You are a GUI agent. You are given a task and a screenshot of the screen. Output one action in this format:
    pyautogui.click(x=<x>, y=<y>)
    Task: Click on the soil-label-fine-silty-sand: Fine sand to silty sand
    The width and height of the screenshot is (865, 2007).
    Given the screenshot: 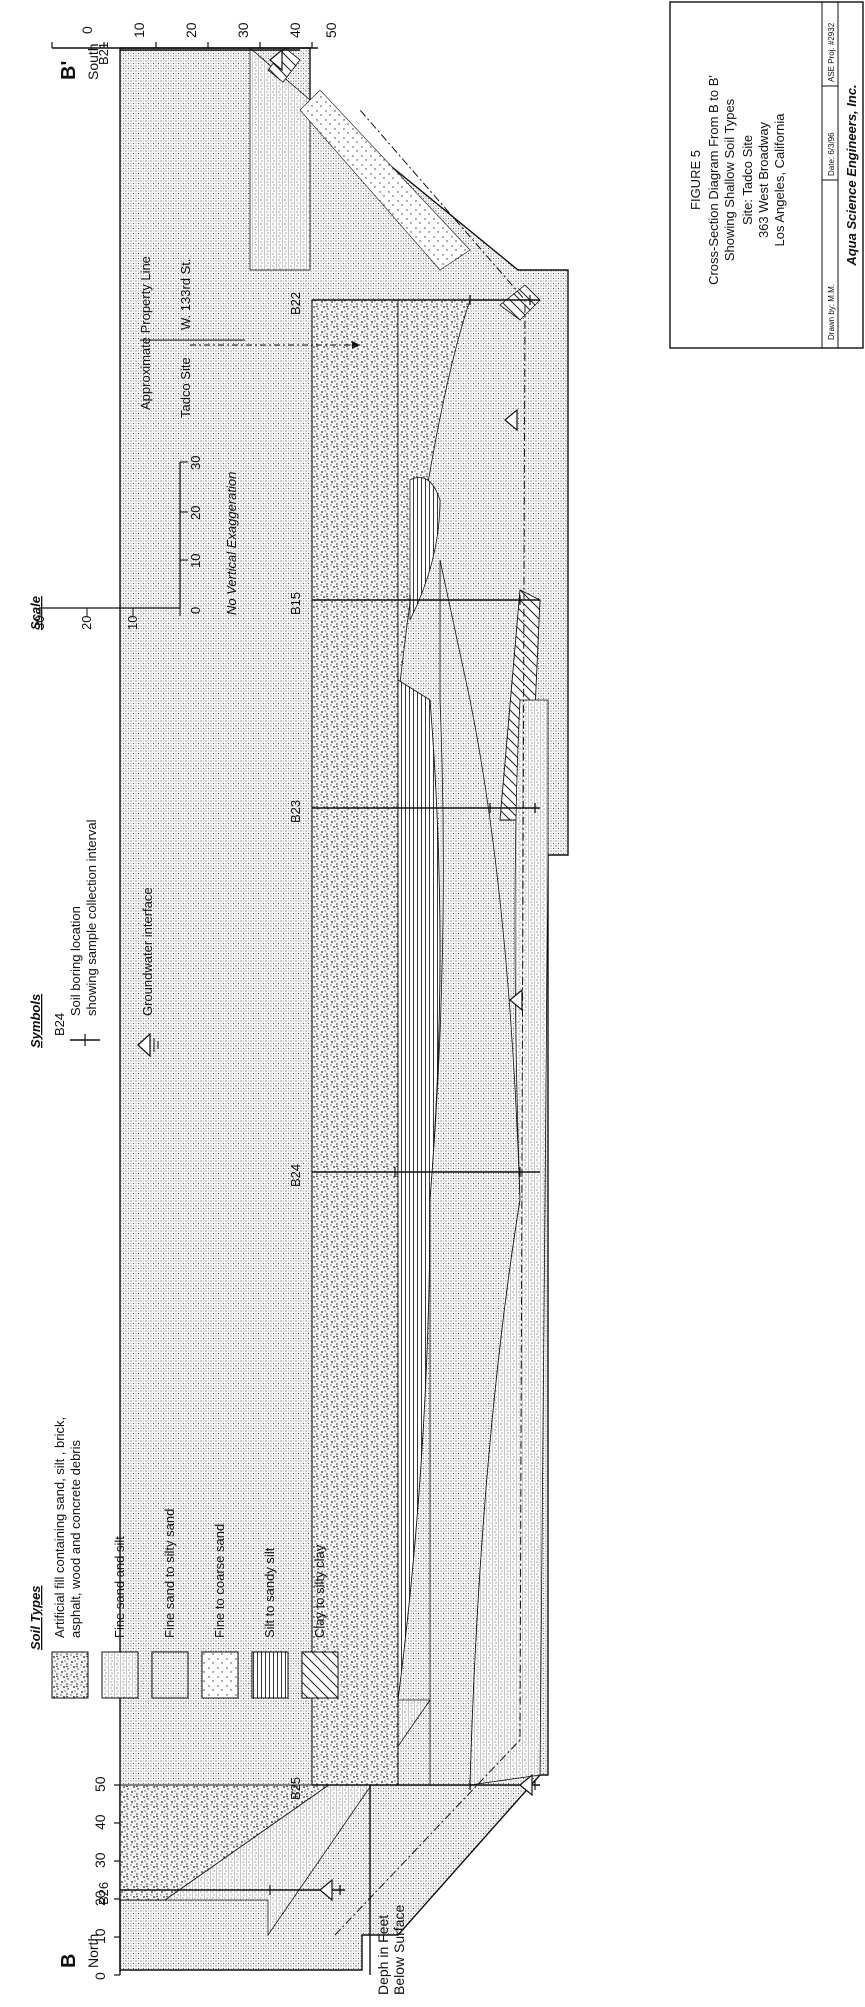 What is the action you would take?
    pyautogui.click(x=169, y=1573)
    